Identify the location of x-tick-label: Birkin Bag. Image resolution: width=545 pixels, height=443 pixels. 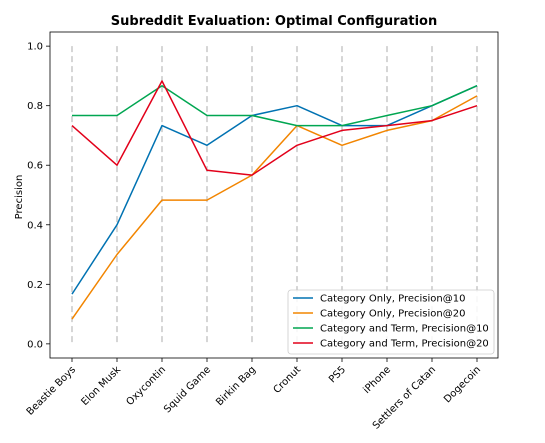
(236, 386).